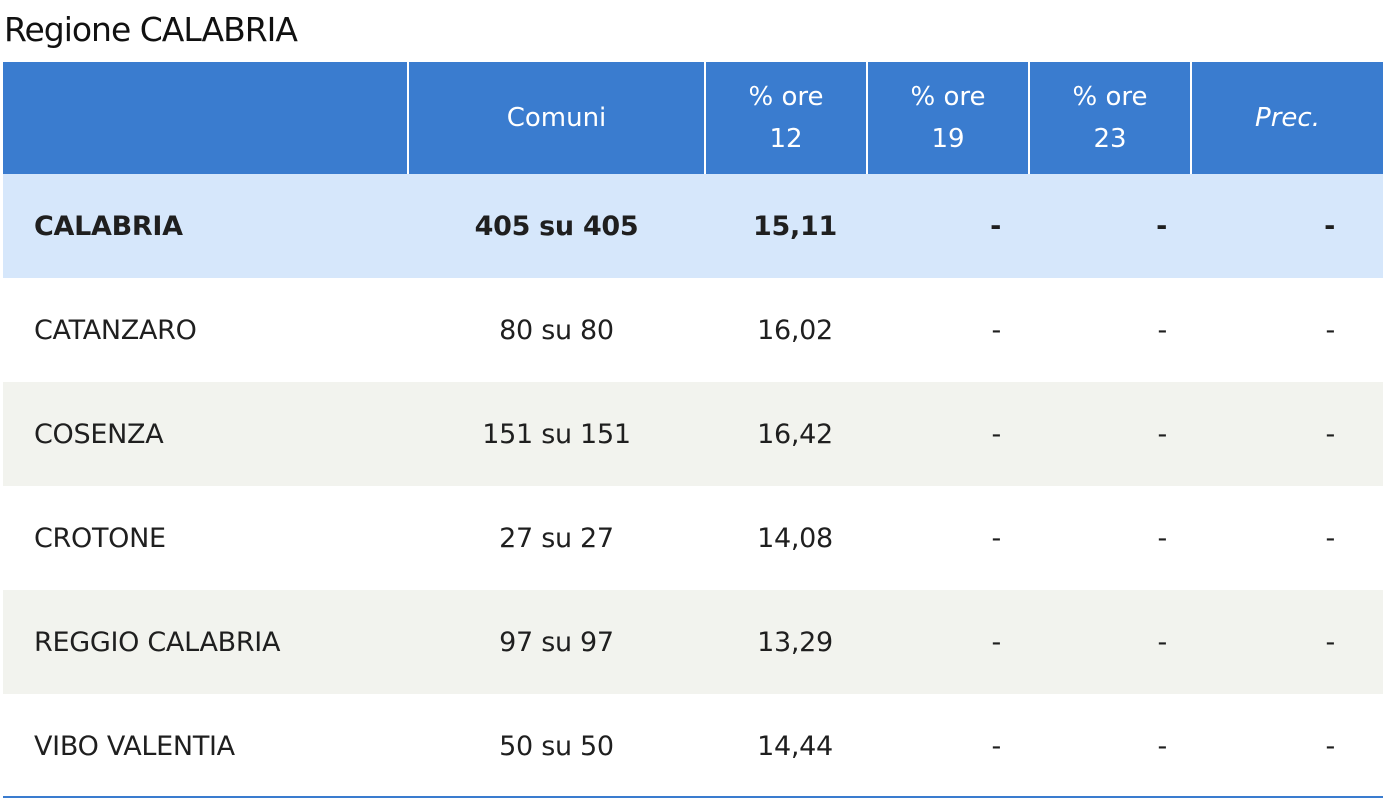  I want to click on header-name, so click(205, 118).